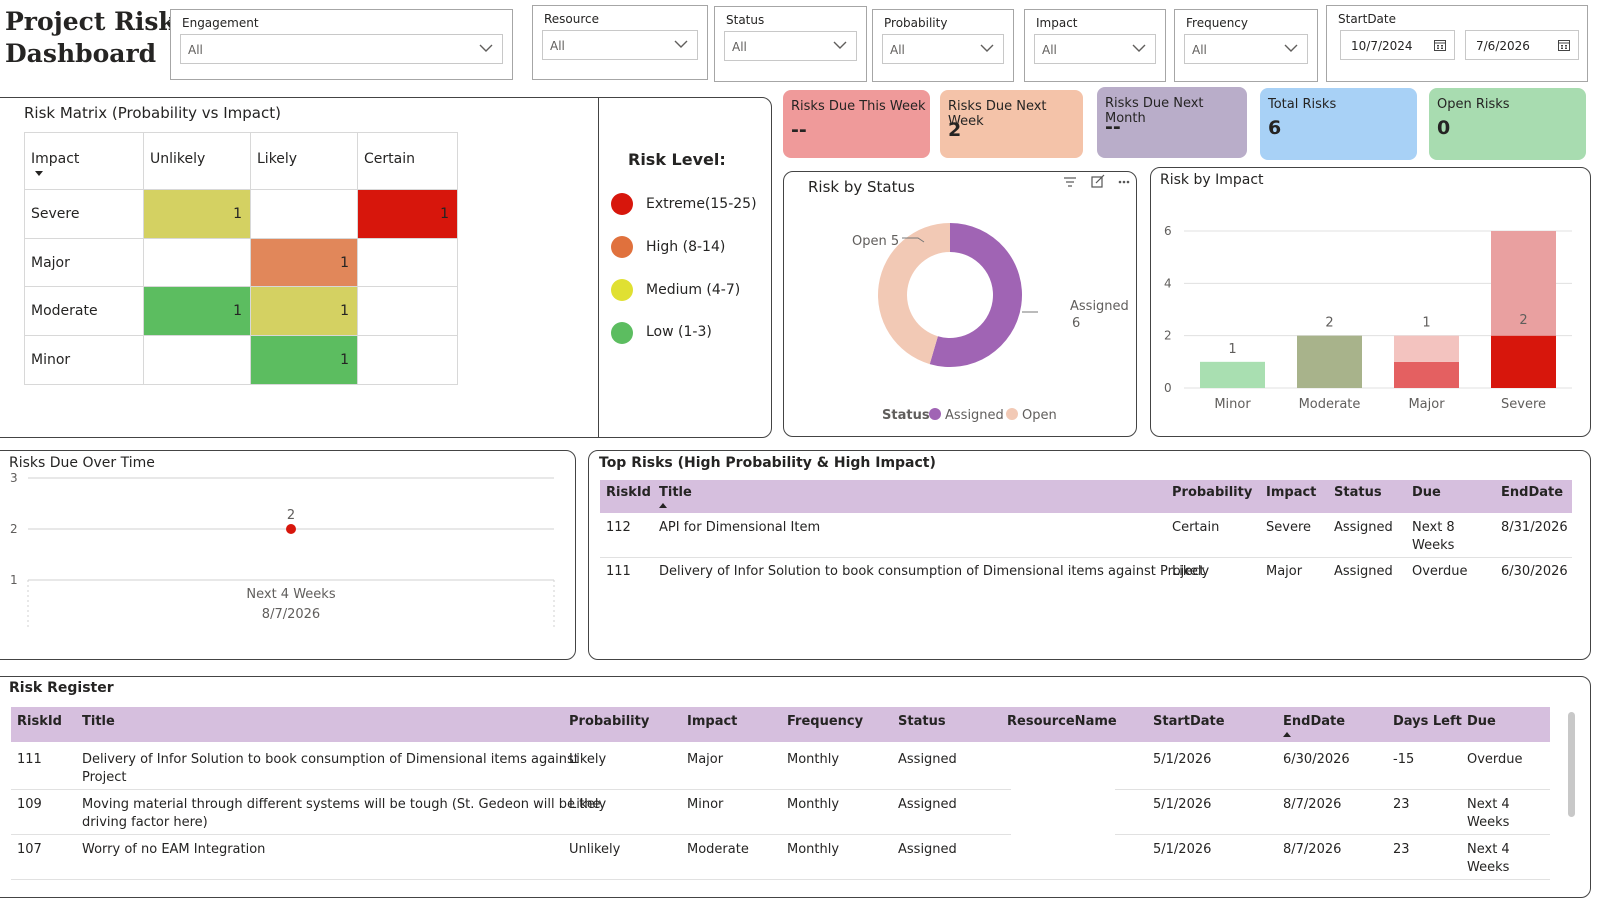 The image size is (1599, 902). I want to click on cell-enddate: 6/30/2026, so click(1534, 571).